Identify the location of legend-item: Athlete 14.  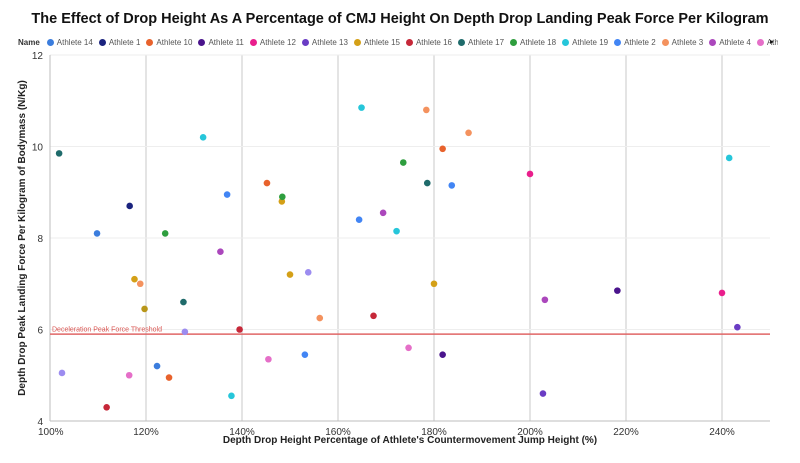
(69, 42).